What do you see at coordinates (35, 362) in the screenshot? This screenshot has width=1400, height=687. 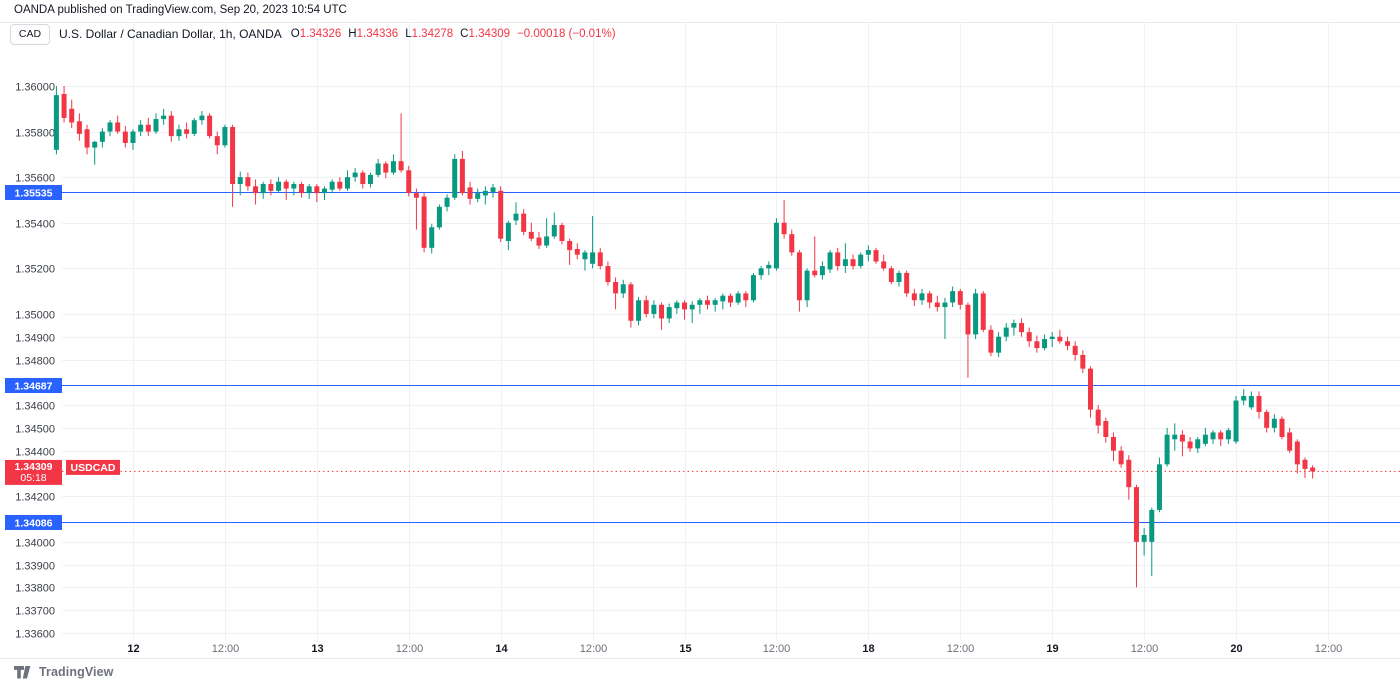 I see `price-axis-label: 1.34800` at bounding box center [35, 362].